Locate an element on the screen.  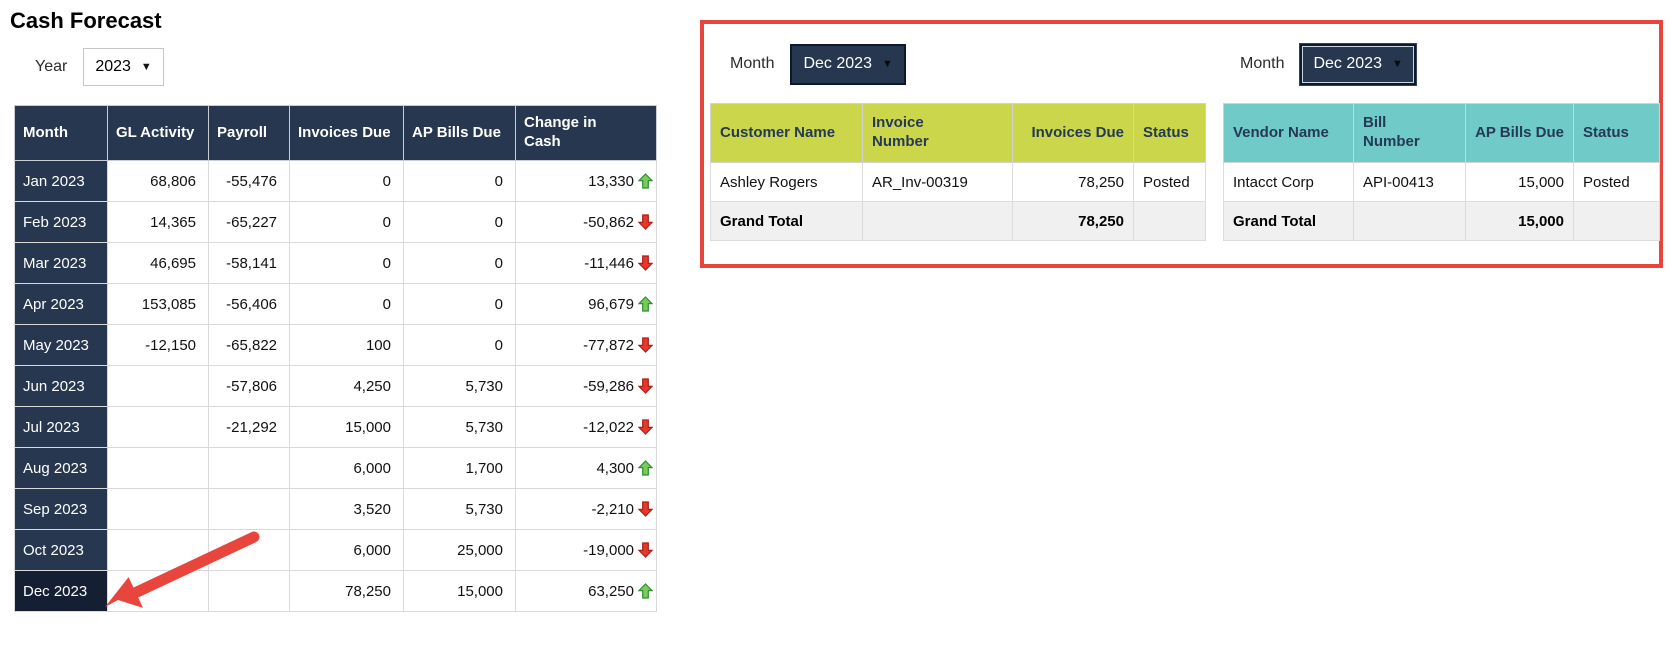
change-in-cash-cell: -50,862 is located at coordinates (586, 222).